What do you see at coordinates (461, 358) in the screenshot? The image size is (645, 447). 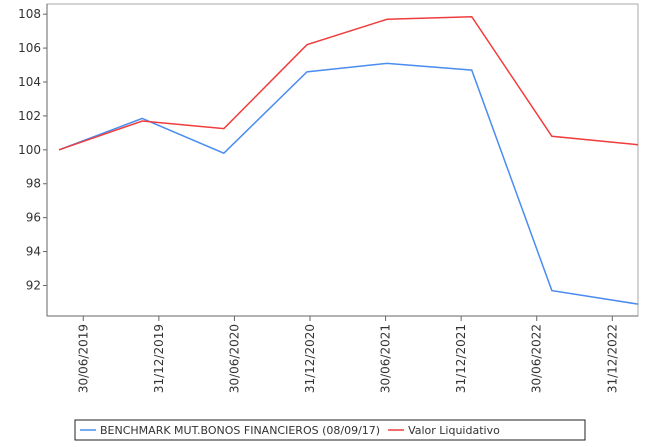 I see `x-tick-label: 31/12/2021` at bounding box center [461, 358].